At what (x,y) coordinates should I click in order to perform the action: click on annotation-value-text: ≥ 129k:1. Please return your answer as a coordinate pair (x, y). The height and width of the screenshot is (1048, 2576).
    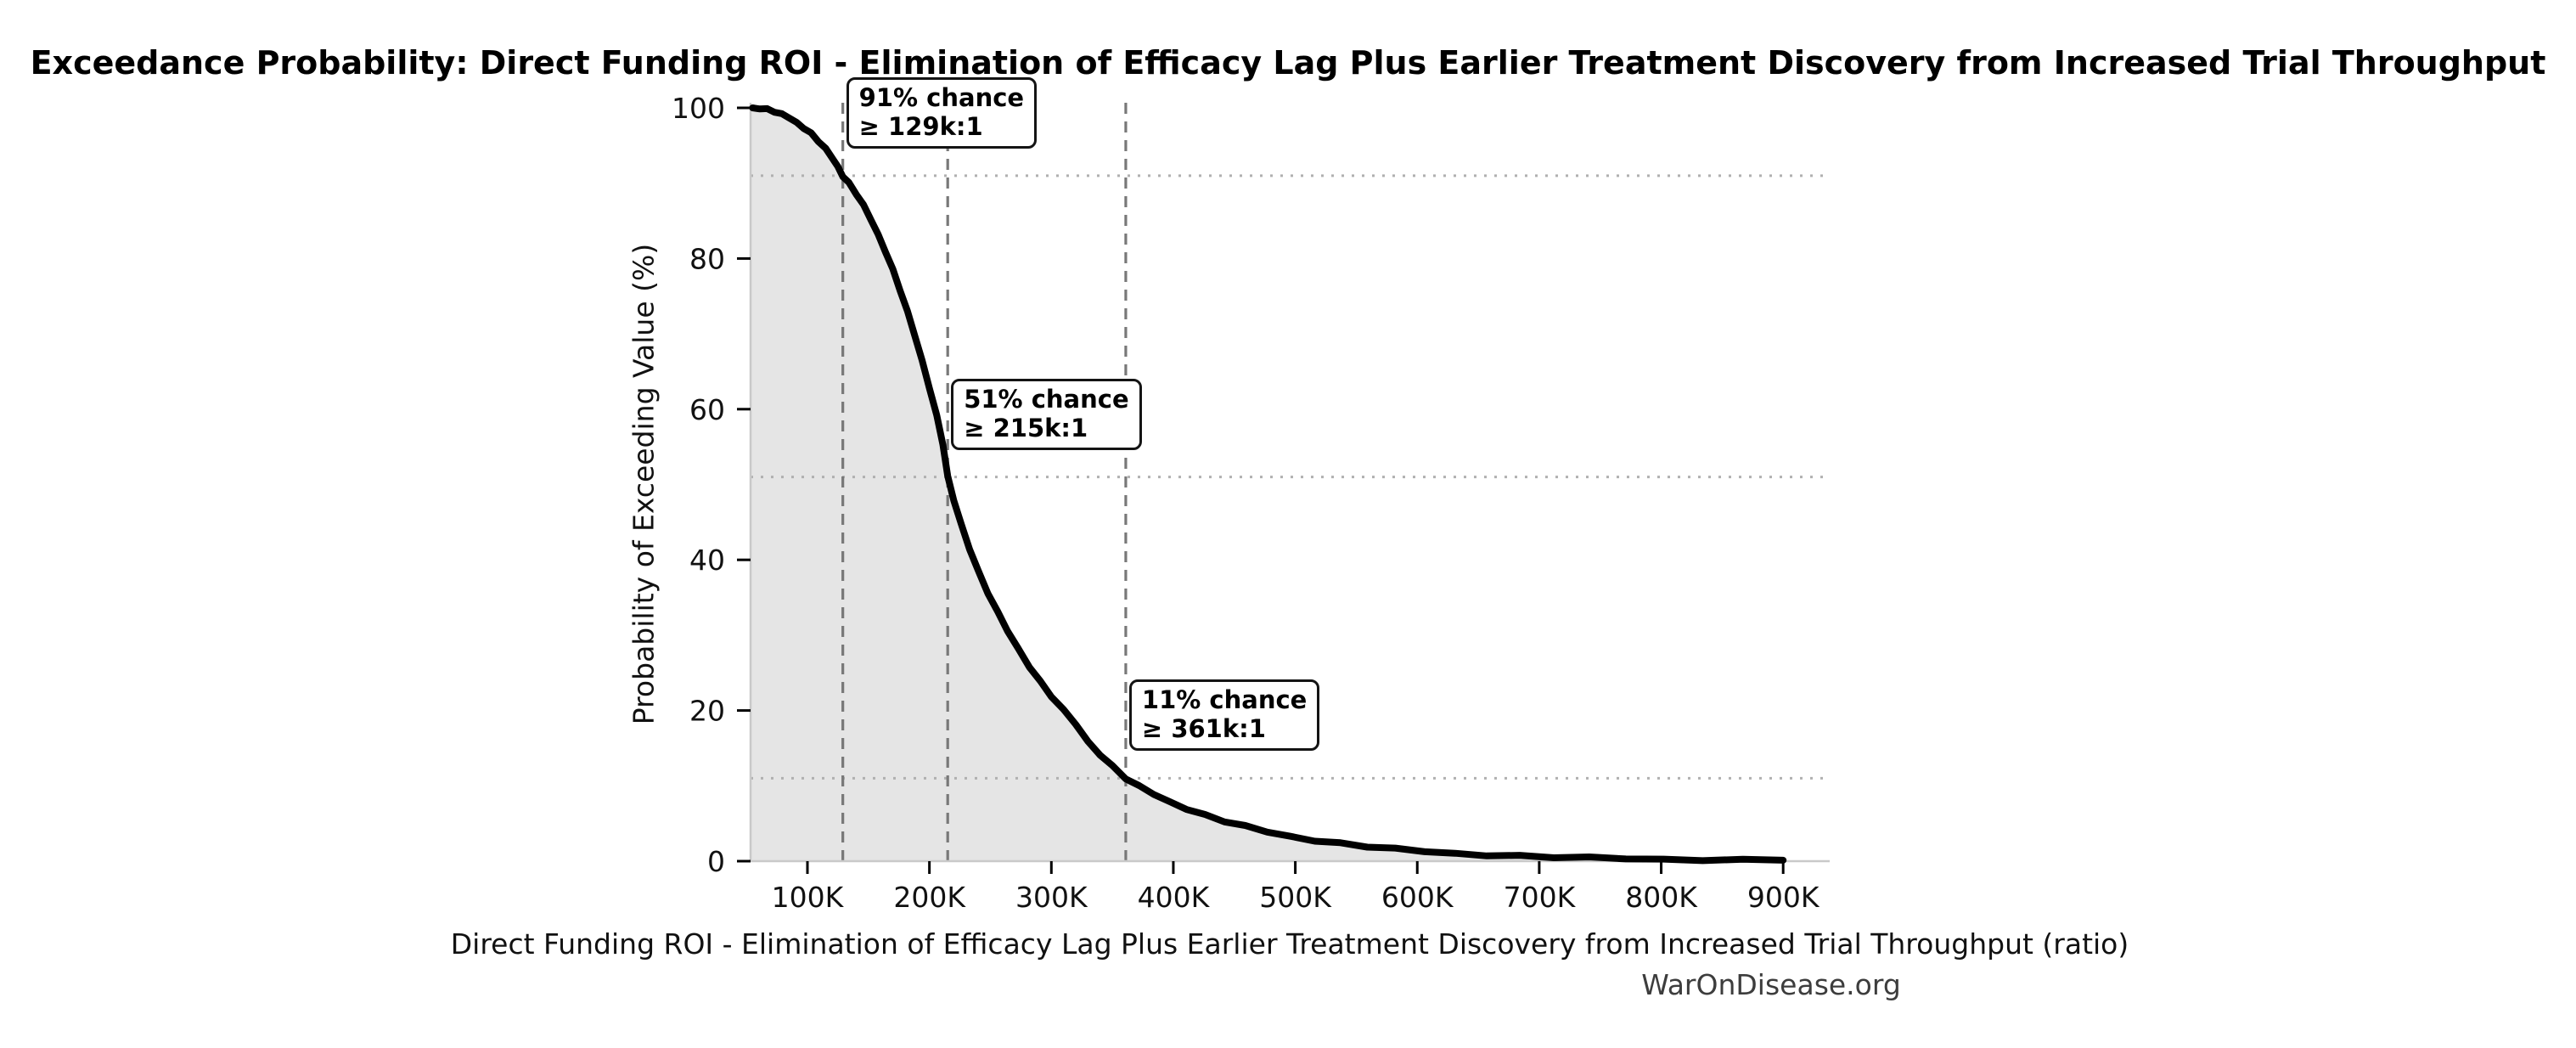
    Looking at the image, I should click on (920, 126).